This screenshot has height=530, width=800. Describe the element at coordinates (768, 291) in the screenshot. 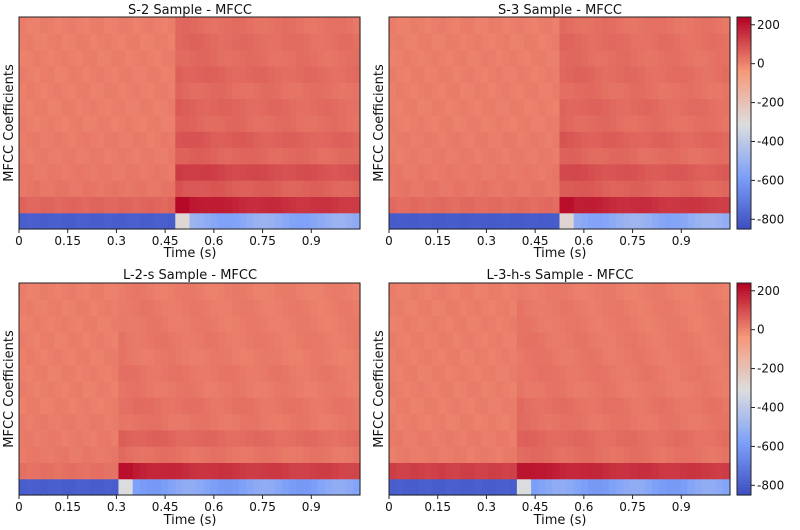

I see `colorbar-tick-label: 200` at that location.